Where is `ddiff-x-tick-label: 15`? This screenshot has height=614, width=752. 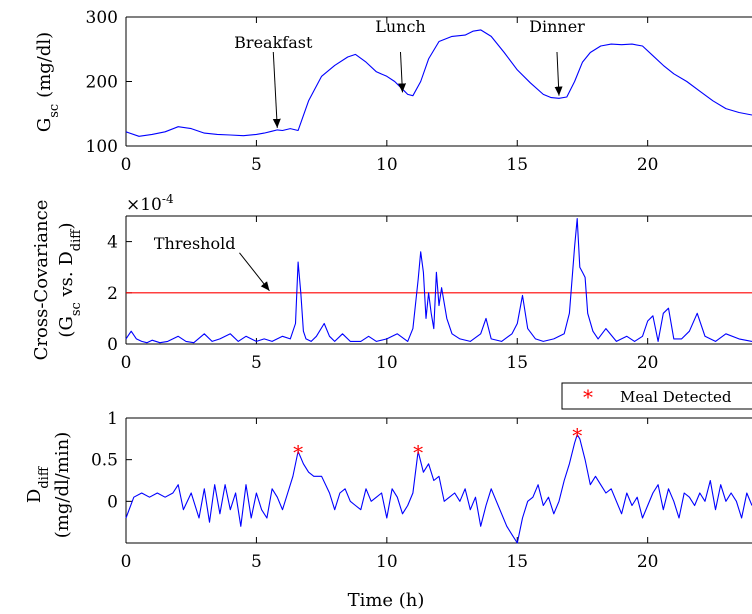 ddiff-x-tick-label: 15 is located at coordinates (517, 562).